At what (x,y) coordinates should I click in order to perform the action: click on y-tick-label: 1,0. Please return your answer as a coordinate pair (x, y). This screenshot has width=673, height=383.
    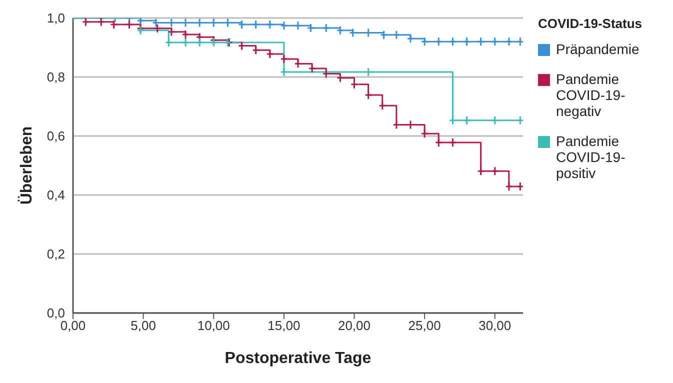
    Looking at the image, I should click on (55, 18).